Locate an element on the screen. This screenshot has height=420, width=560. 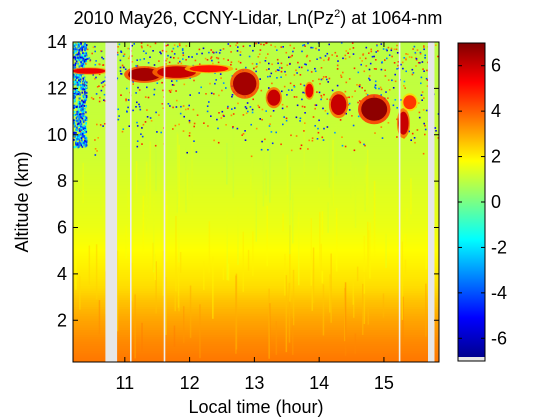
colorbar-tick-label: 4 is located at coordinates (496, 111).